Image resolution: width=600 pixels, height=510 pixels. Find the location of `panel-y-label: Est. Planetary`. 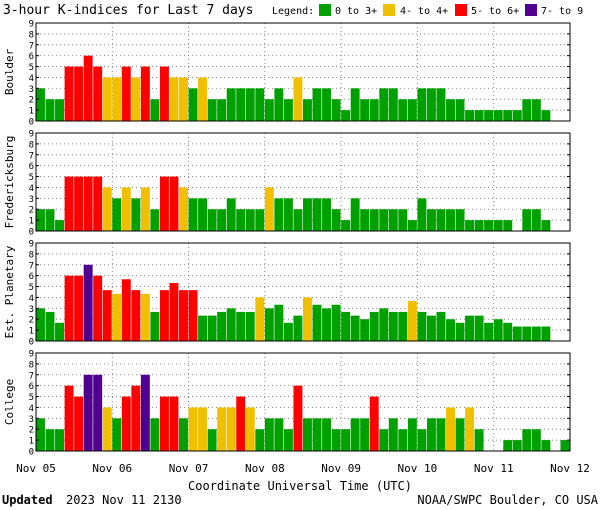

panel-y-label: Est. Planetary is located at coordinates (9, 291).